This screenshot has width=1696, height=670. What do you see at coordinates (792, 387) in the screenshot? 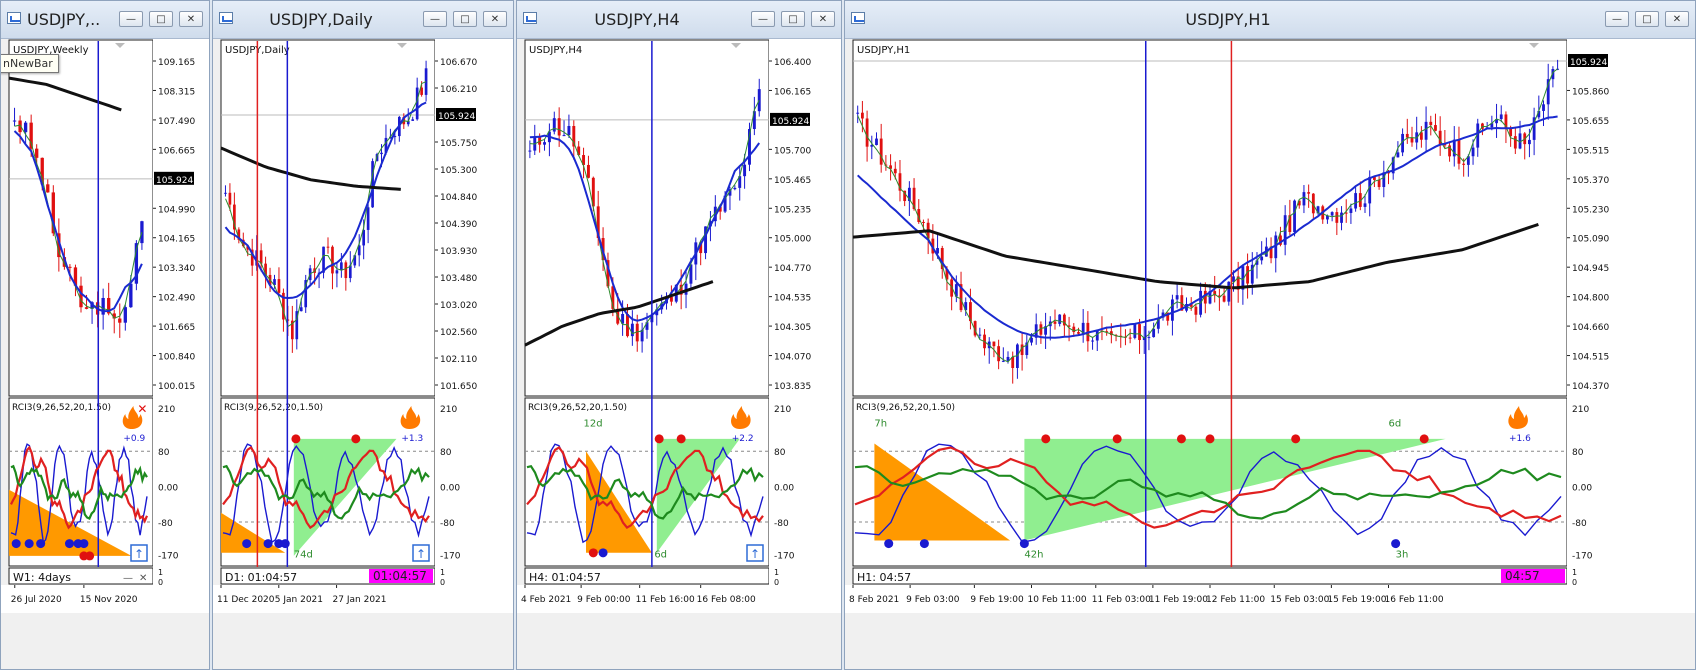
I see `price-tick-label: 103.835` at bounding box center [792, 387].